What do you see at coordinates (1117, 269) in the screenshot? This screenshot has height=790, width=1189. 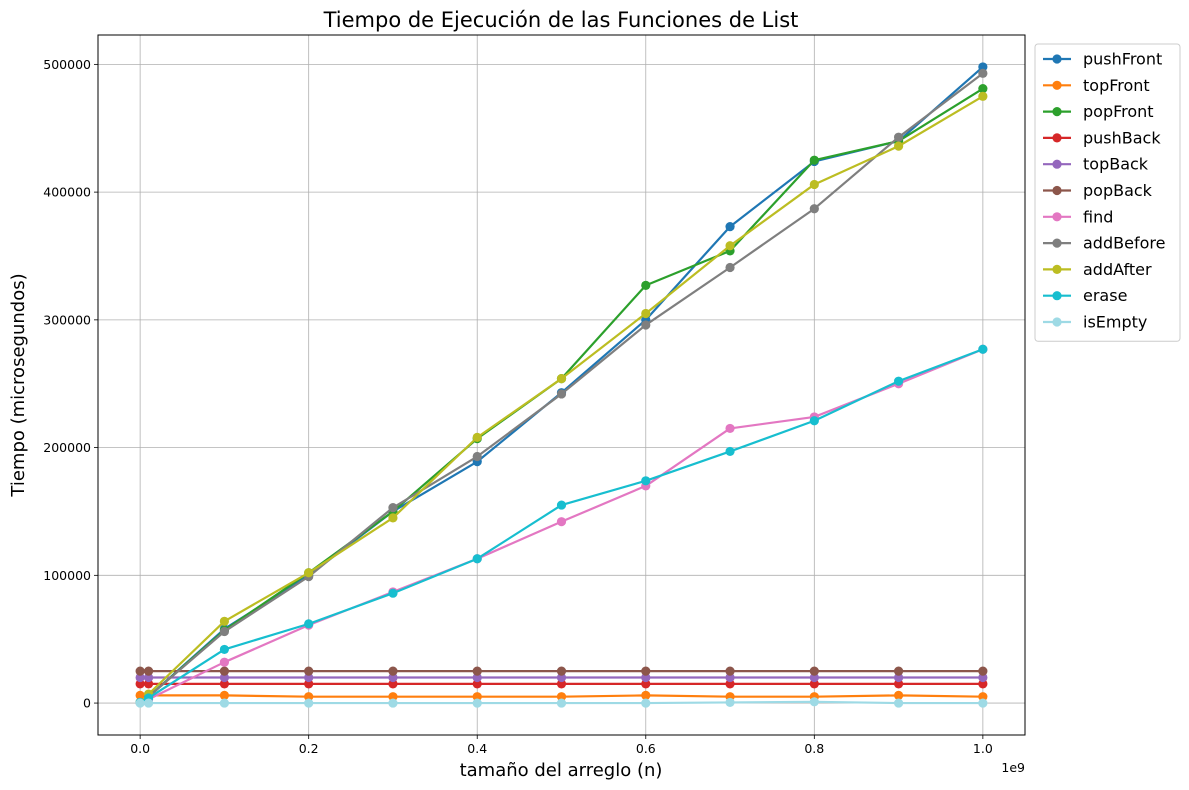 I see `legend-label: addAfter` at bounding box center [1117, 269].